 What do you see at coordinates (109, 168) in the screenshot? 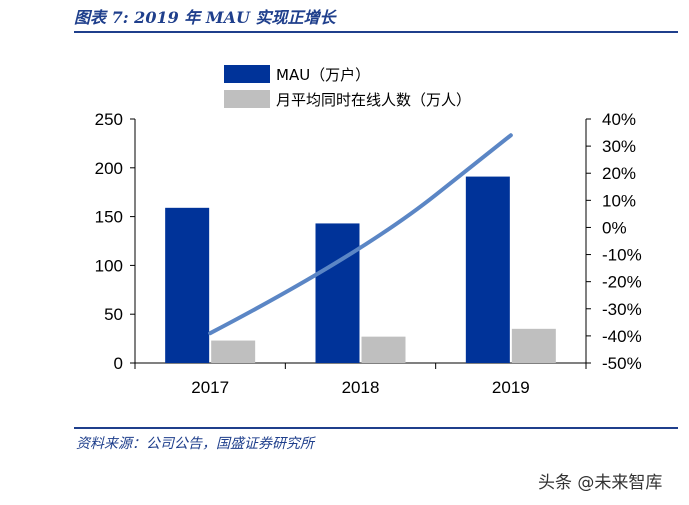
I see `left-tick-label: 200` at bounding box center [109, 168].